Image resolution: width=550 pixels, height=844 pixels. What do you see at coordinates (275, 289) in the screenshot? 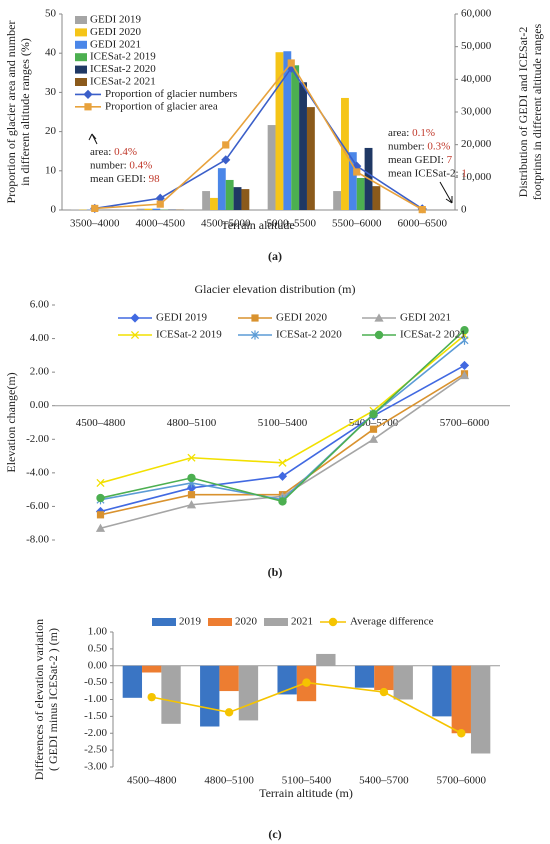
I see `chart-title: Glacier elevation distribution (m)` at bounding box center [275, 289].